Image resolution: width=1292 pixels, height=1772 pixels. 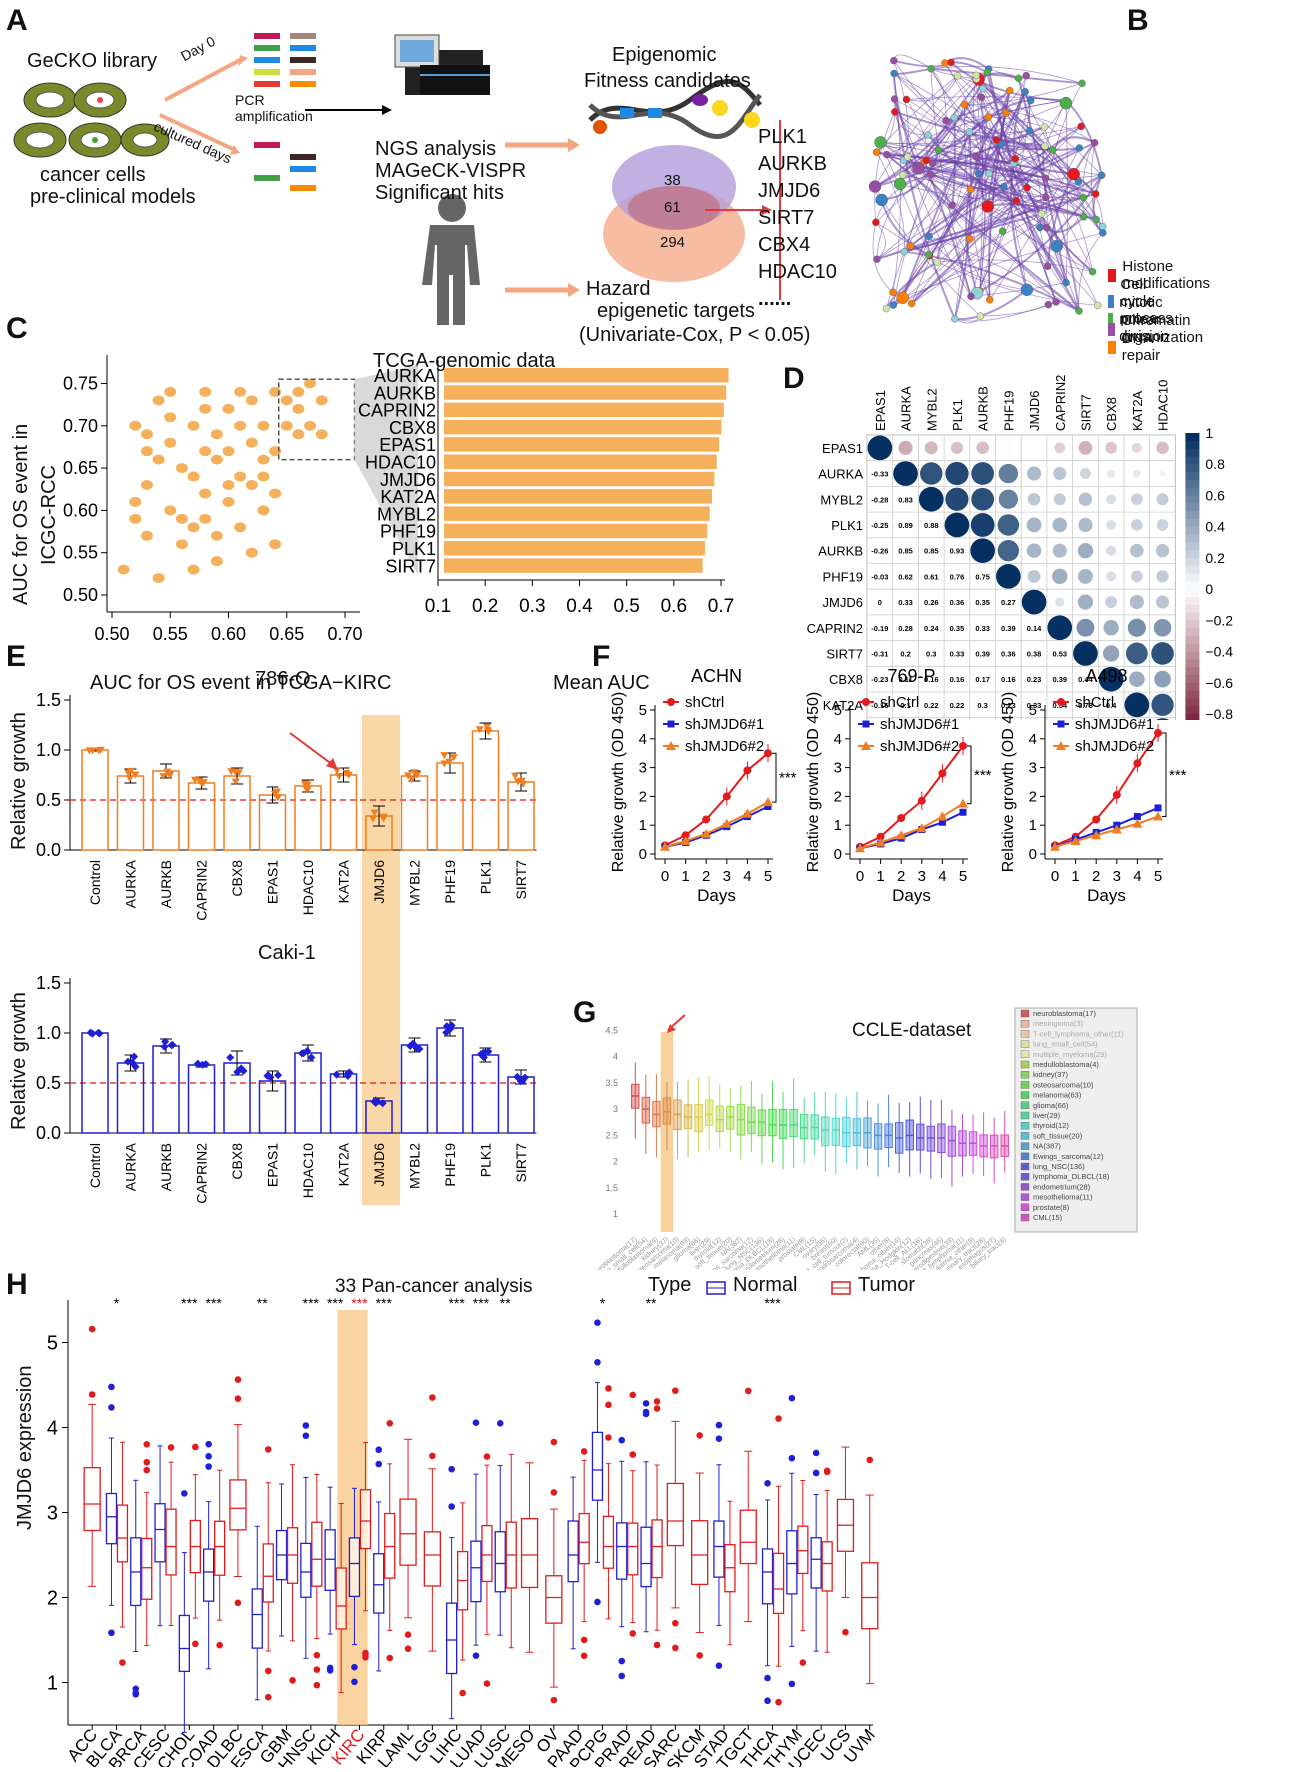 What do you see at coordinates (911, 895) in the screenshot?
I see `f-xlabel: Days` at bounding box center [911, 895].